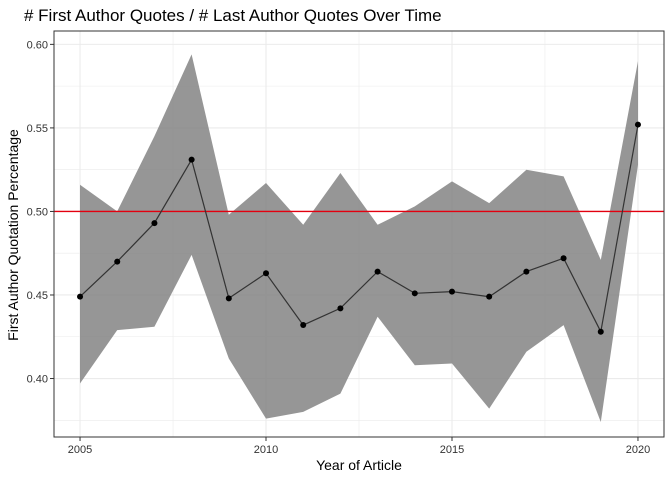 Image resolution: width=672 pixels, height=480 pixels. What do you see at coordinates (359, 446) in the screenshot?
I see `x-axis: 2005 2010 2015 2020` at bounding box center [359, 446].